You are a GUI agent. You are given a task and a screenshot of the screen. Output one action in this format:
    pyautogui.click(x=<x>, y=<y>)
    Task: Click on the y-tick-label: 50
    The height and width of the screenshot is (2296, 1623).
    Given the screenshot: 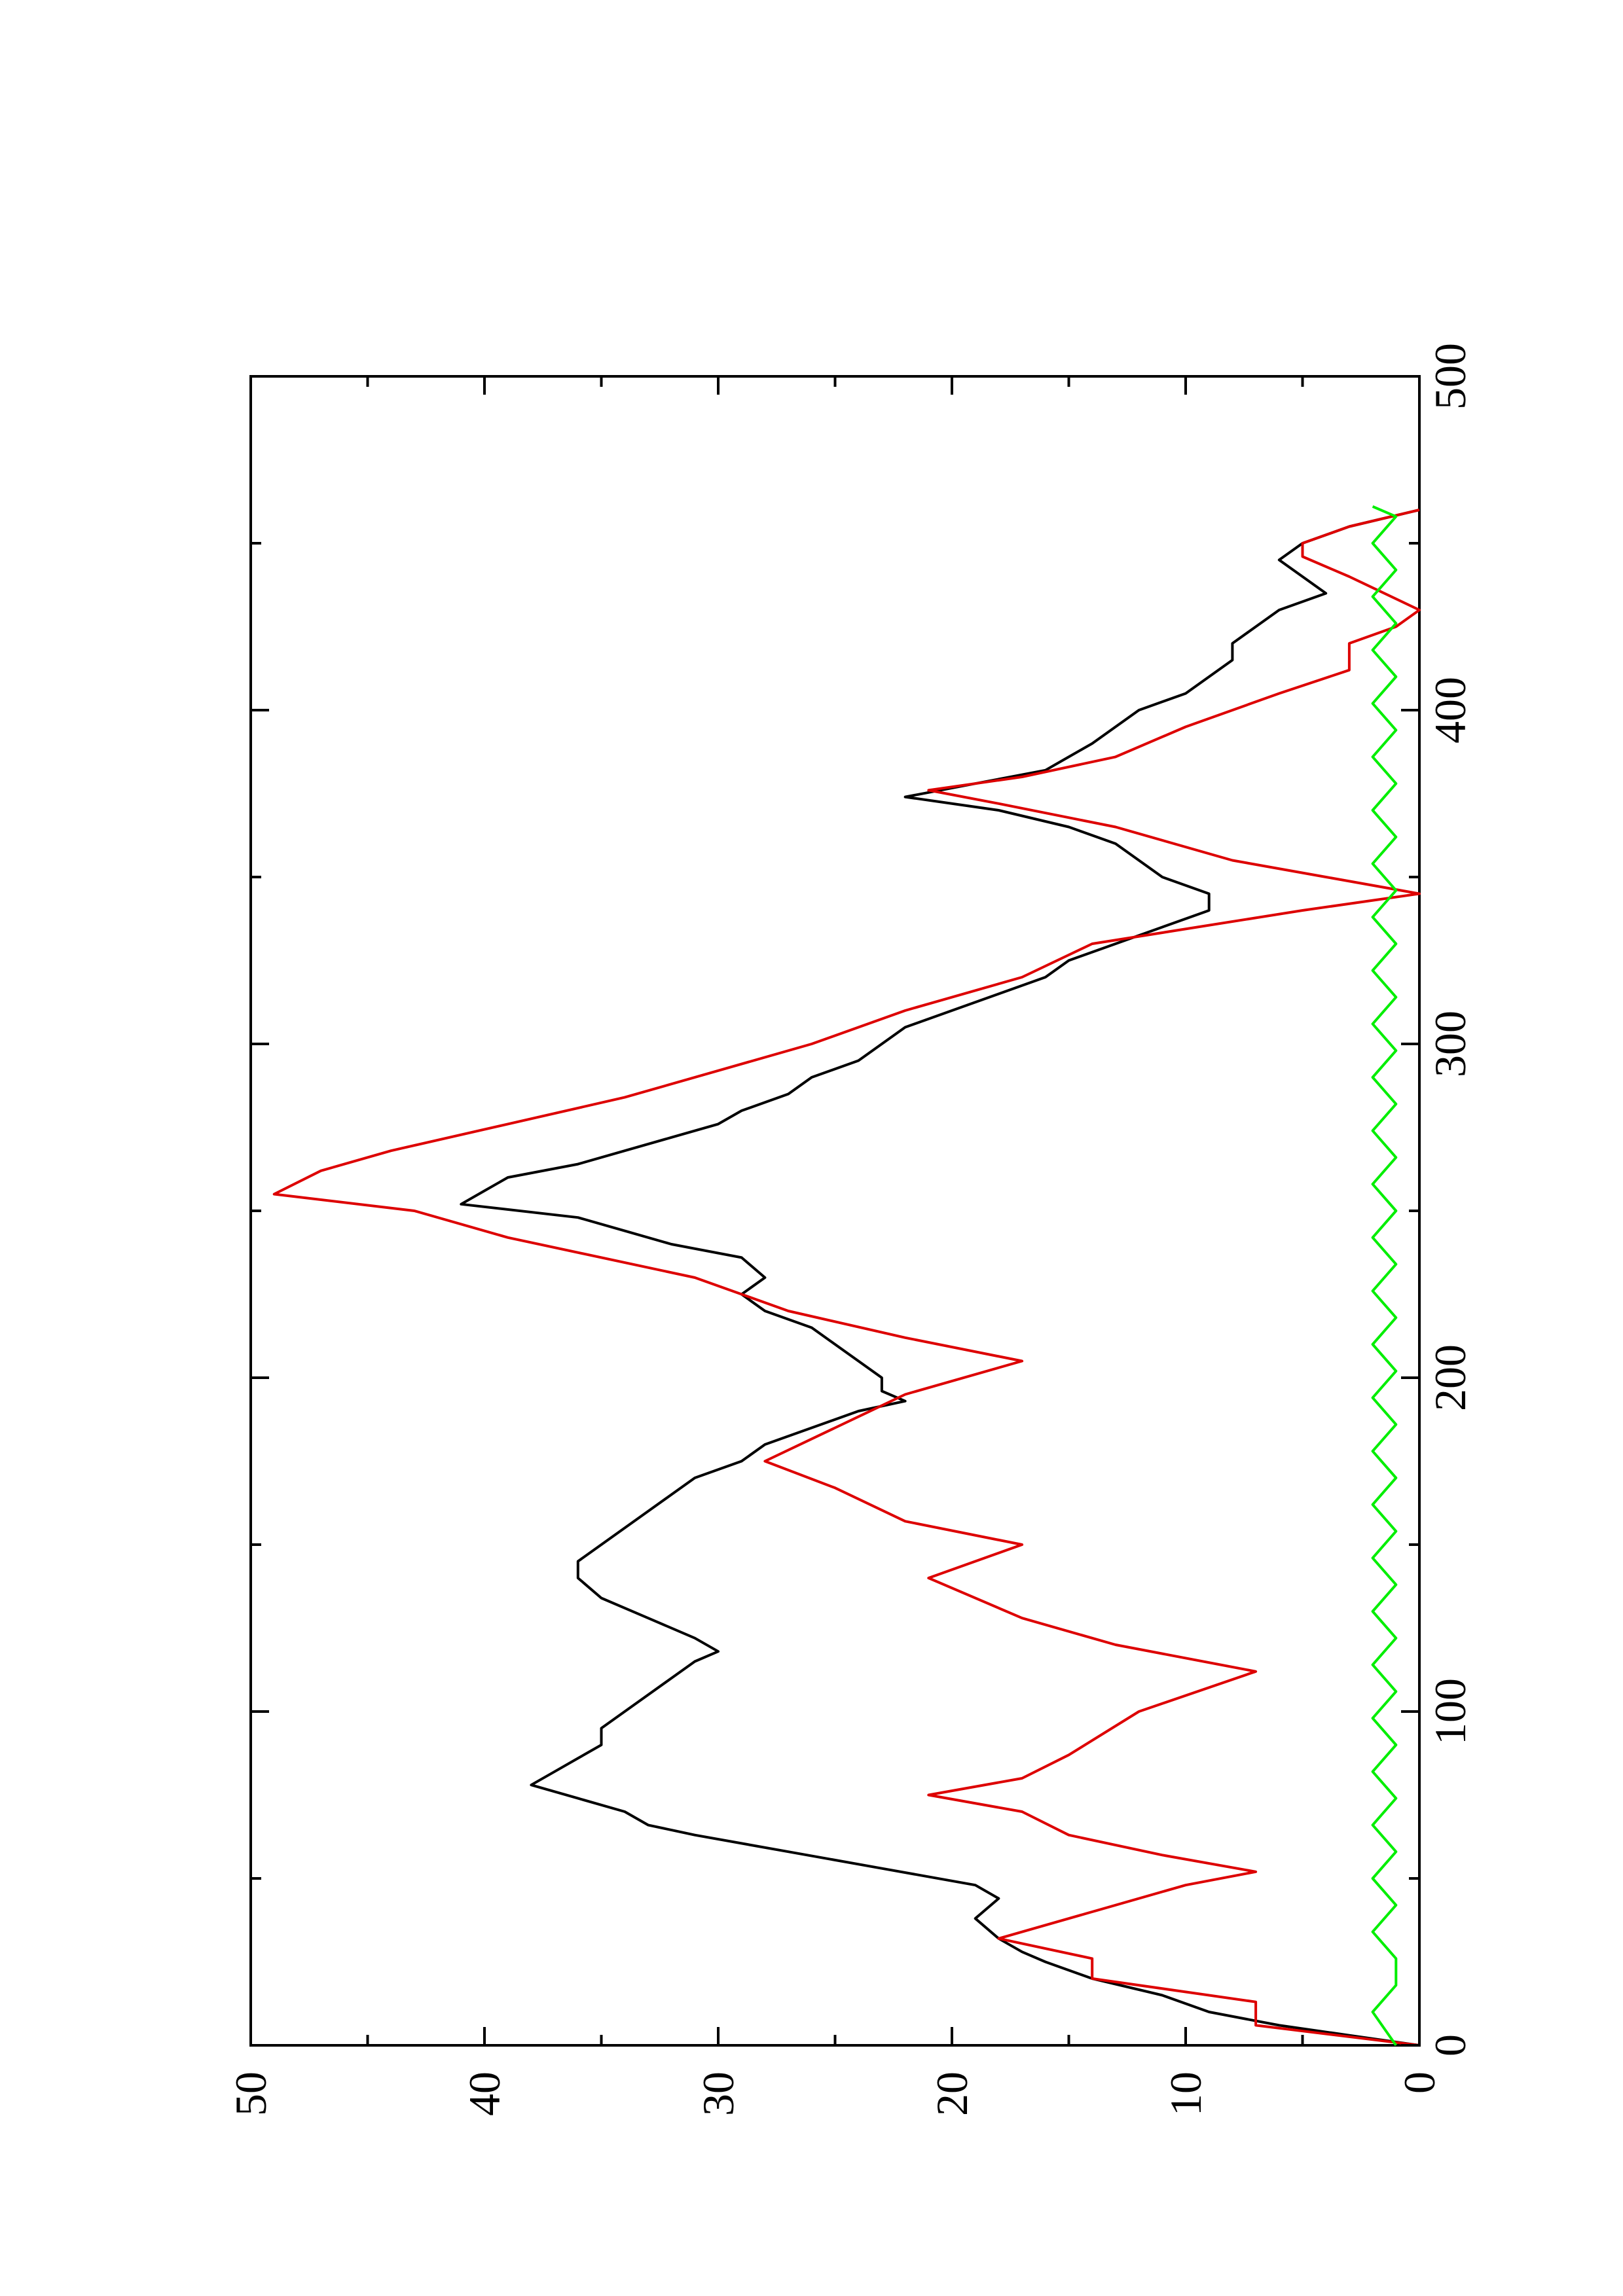 What is the action you would take?
    pyautogui.click(x=251, y=2094)
    